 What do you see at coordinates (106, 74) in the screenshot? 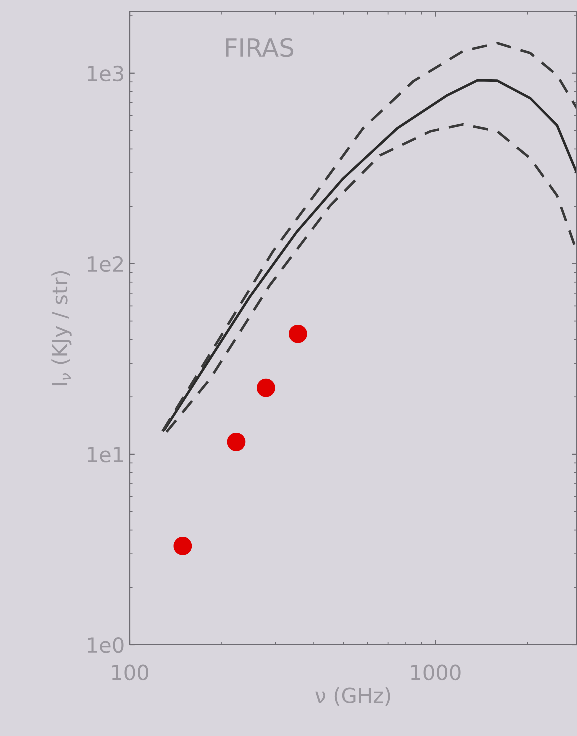
I see `y-tick-label: 1e3` at bounding box center [106, 74].